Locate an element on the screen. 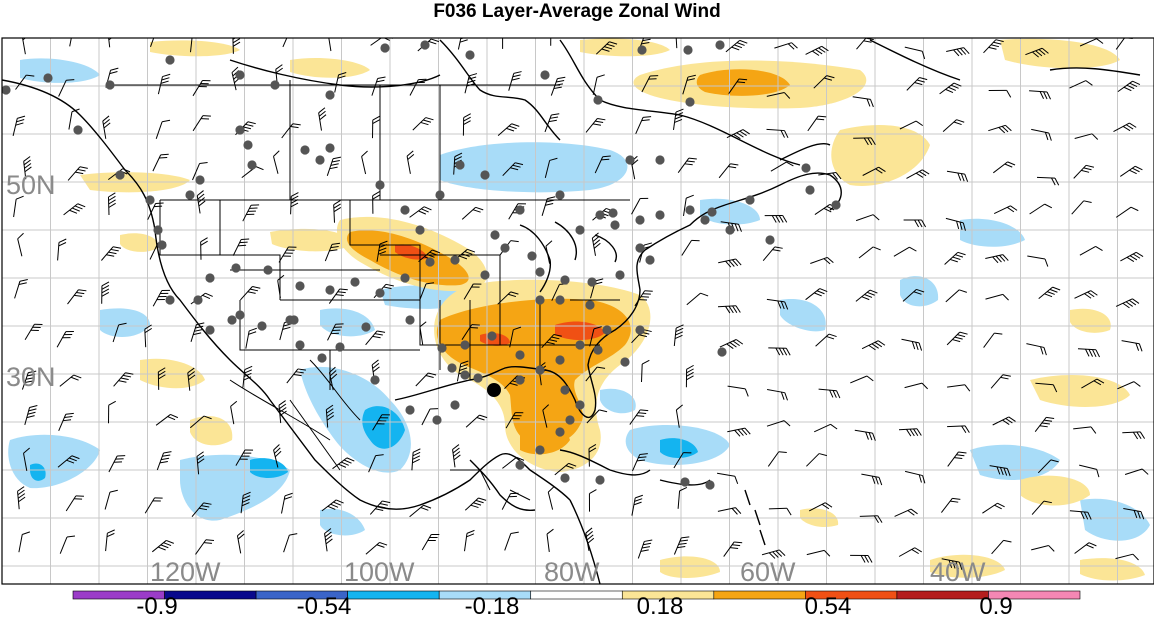 The image size is (1154, 622). lat-label-30n: 30N is located at coordinates (31, 377).